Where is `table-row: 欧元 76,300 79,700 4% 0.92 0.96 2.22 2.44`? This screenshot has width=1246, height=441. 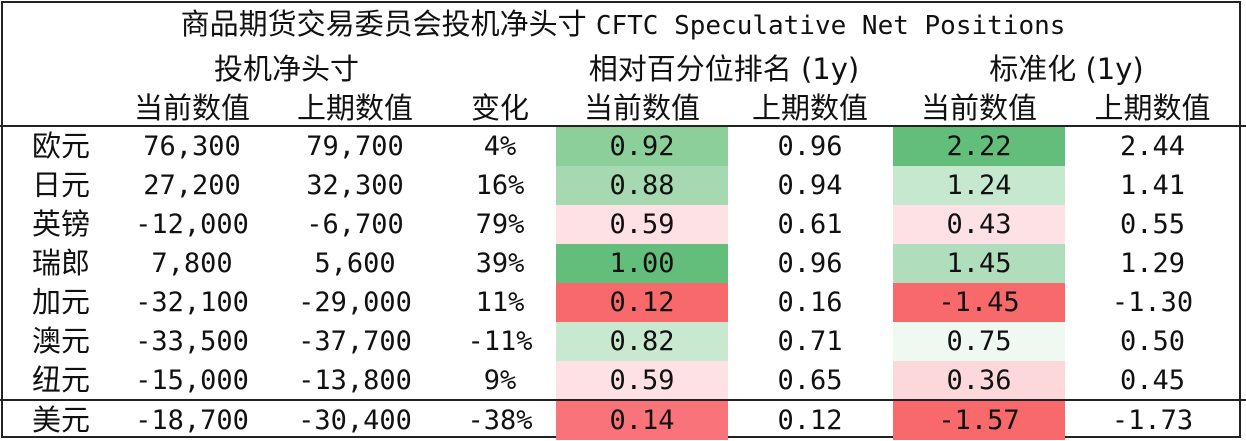
table-row: 欧元 76,300 79,700 4% 0.92 0.96 2.22 2.44 is located at coordinates (623, 146).